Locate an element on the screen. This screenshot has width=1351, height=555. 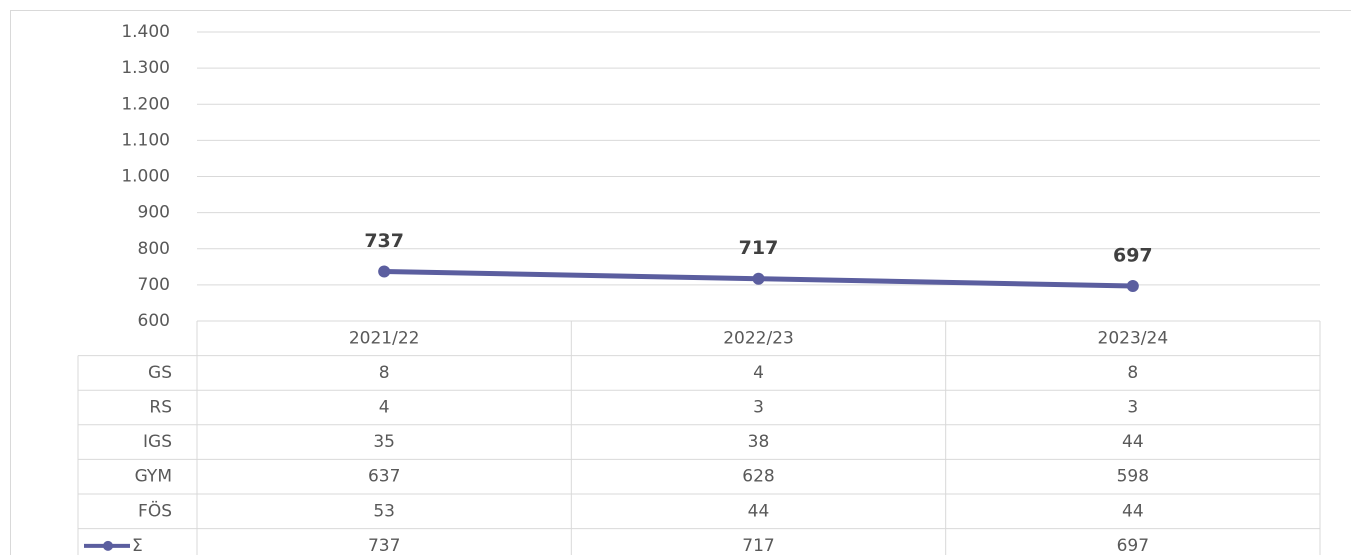
data-label: 737 is located at coordinates (384, 241).